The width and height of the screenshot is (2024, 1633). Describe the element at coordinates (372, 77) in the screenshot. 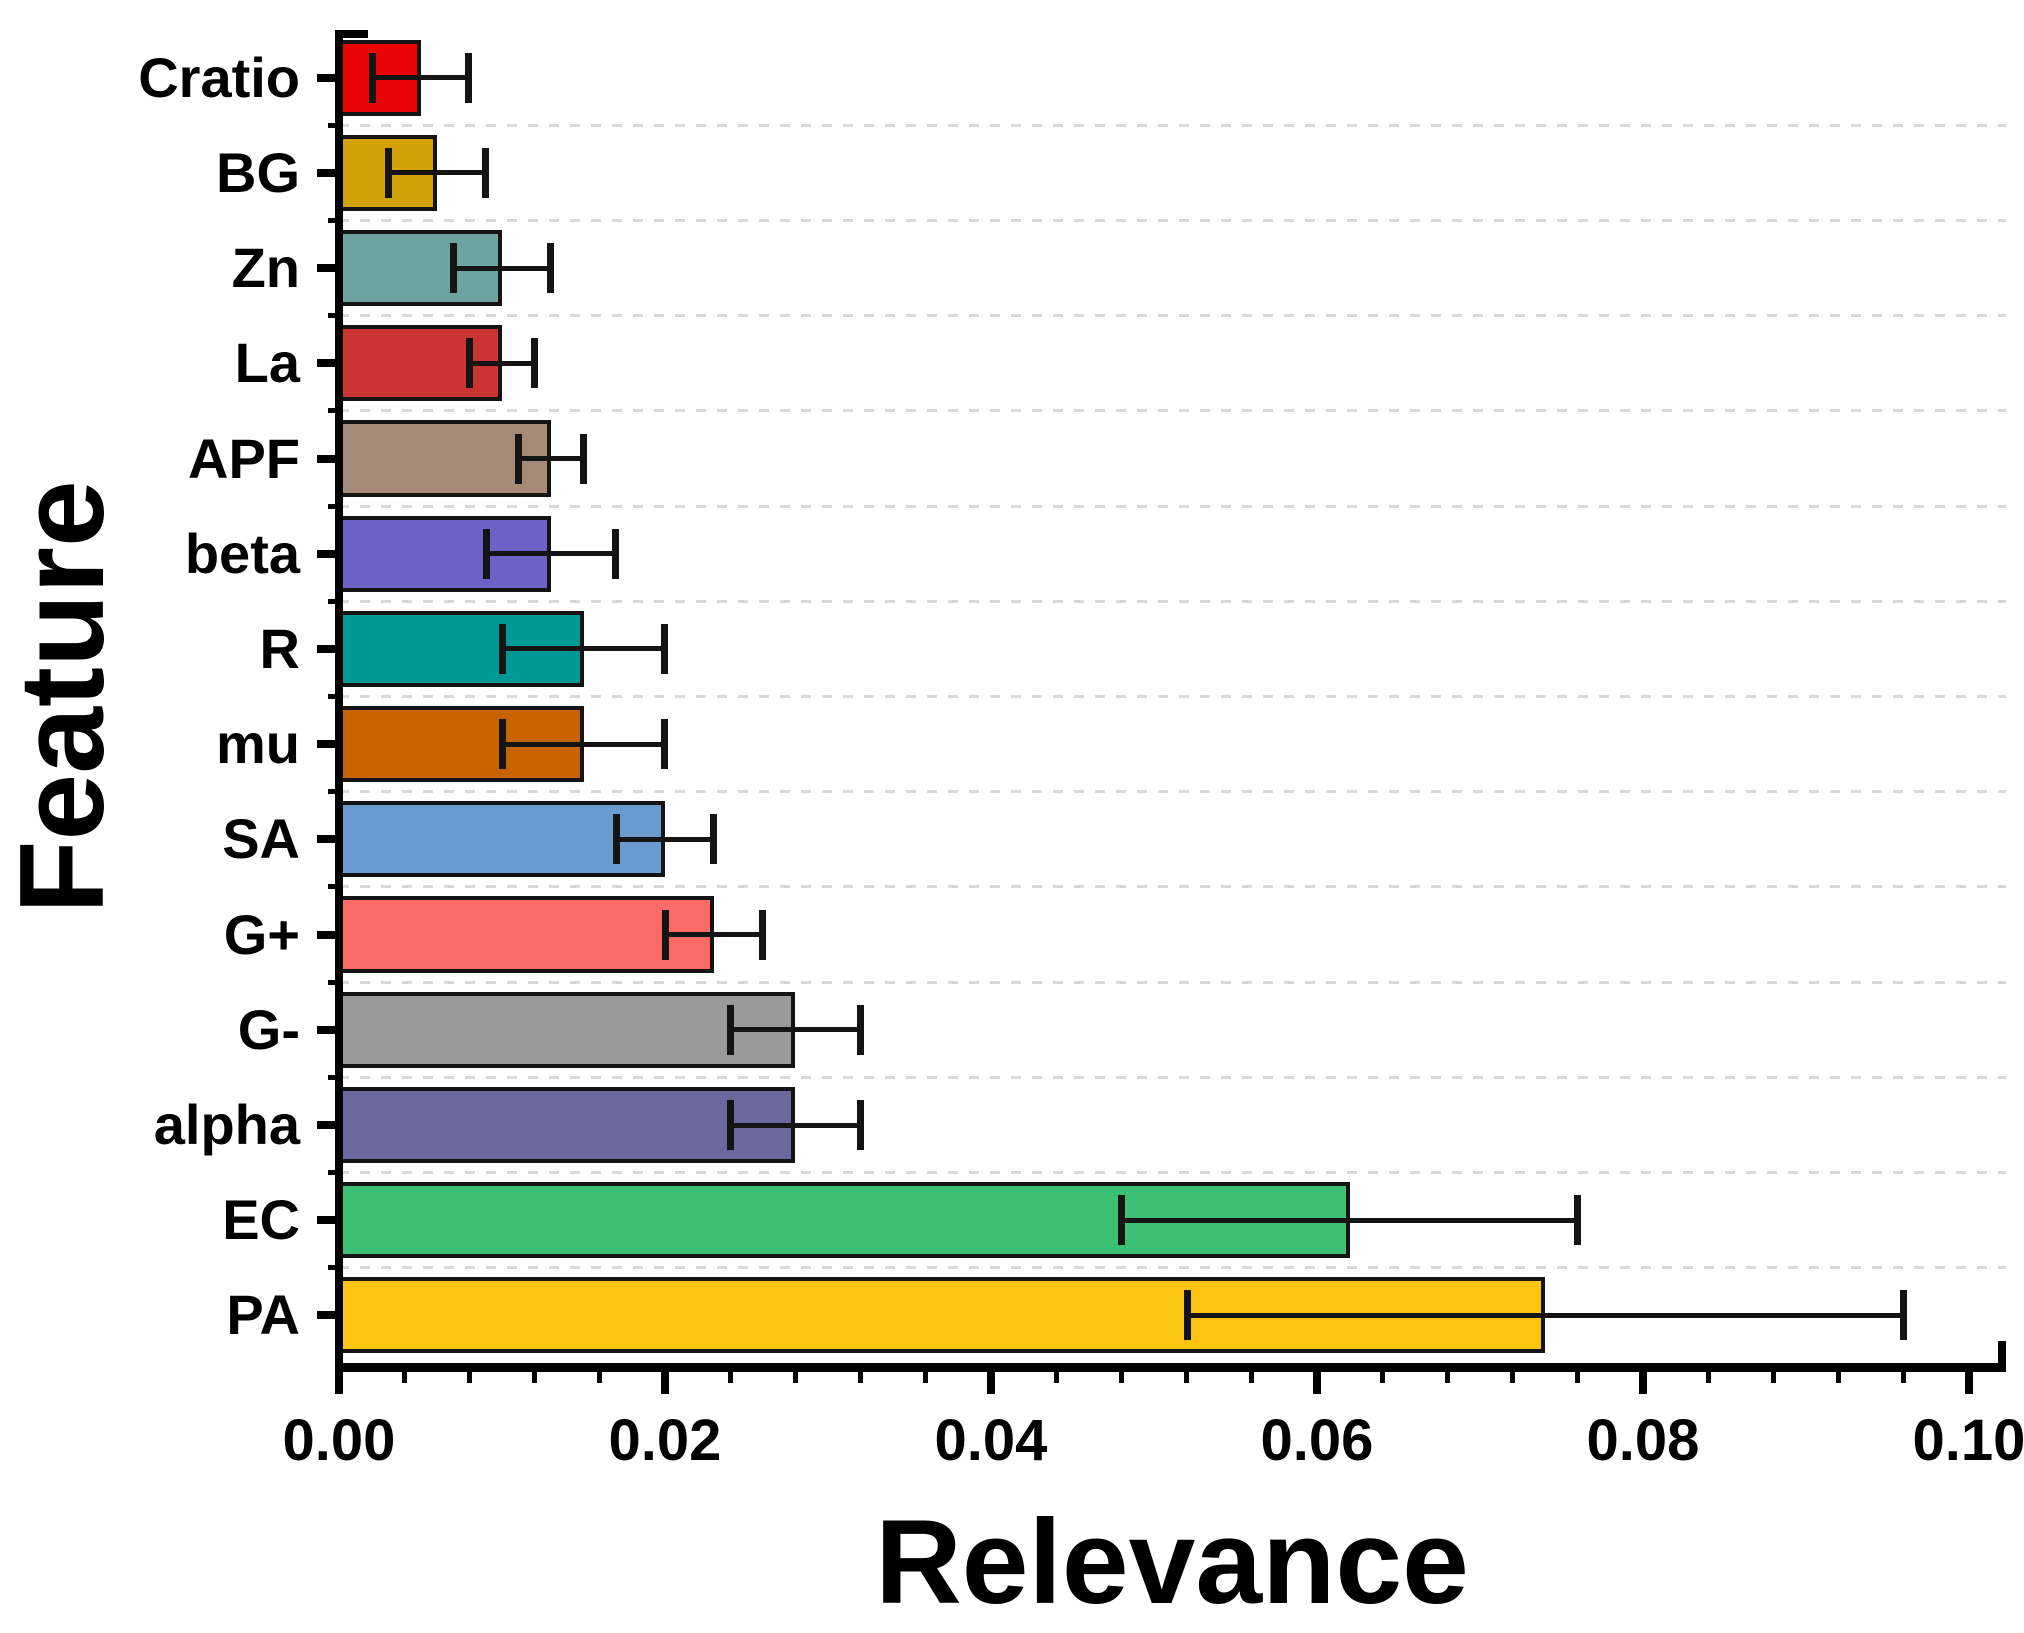

I see `error-cap-left-Cratio` at that location.